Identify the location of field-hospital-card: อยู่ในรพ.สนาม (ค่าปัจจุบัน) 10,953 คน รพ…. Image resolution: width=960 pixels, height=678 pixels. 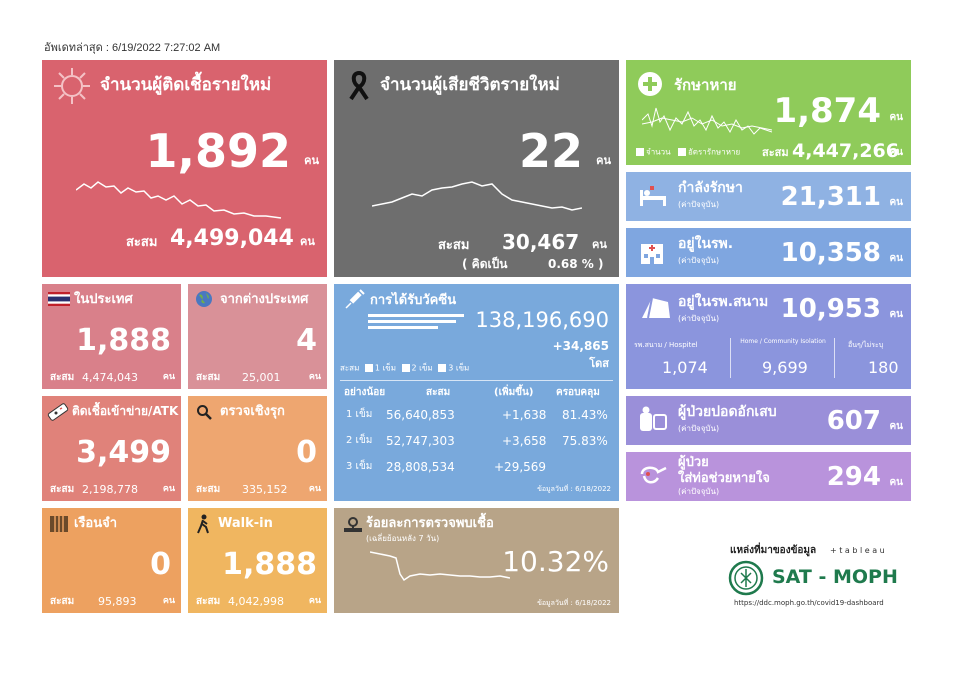
(768, 336).